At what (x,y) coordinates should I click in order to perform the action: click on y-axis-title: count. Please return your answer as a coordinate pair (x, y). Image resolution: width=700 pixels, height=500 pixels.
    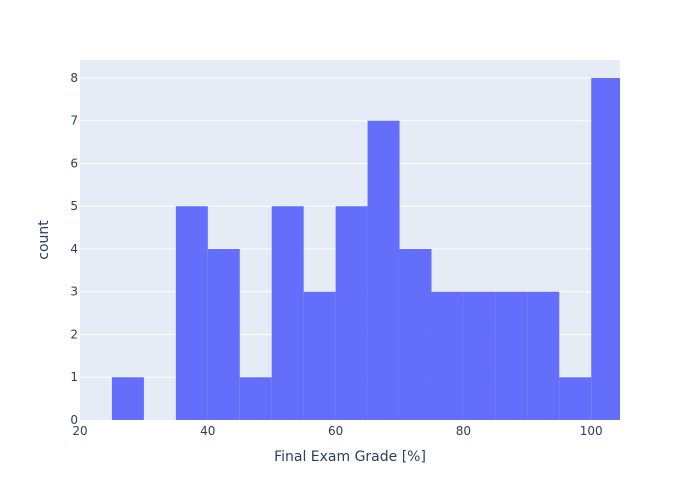
    Looking at the image, I should click on (44, 240).